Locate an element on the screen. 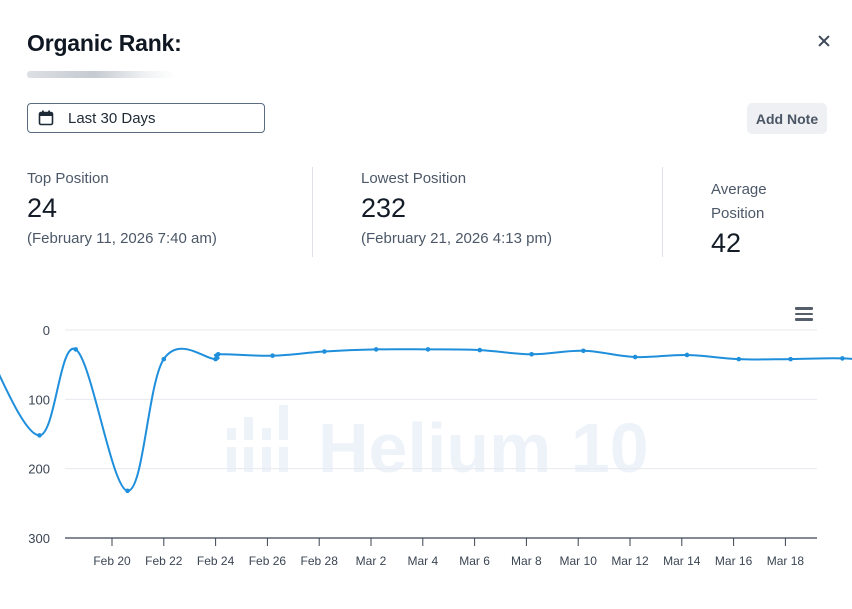 The height and width of the screenshot is (609, 852). lowest-position-date: (February 21, 2026 4:13 pm) is located at coordinates (456, 238).